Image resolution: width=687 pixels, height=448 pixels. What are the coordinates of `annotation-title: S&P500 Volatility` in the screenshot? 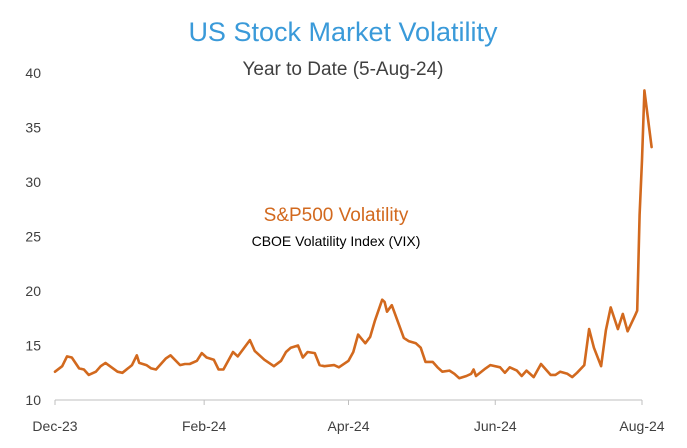 It's located at (336, 215).